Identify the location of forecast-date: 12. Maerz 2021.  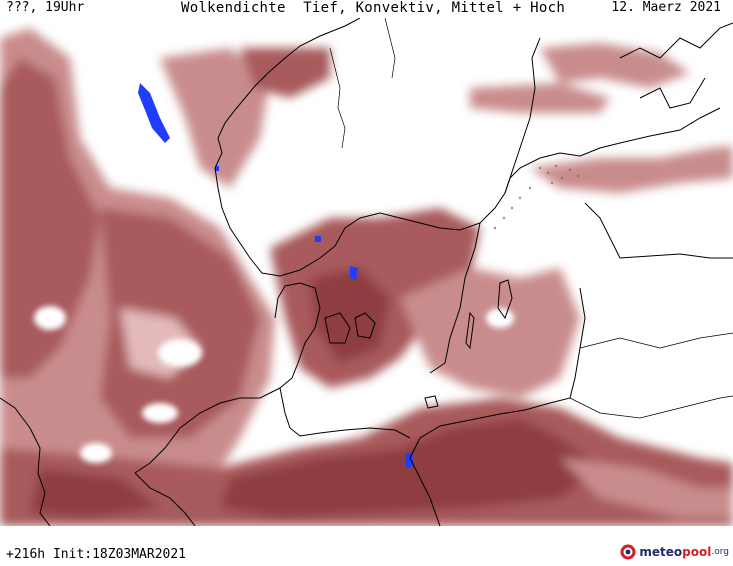
(666, 7).